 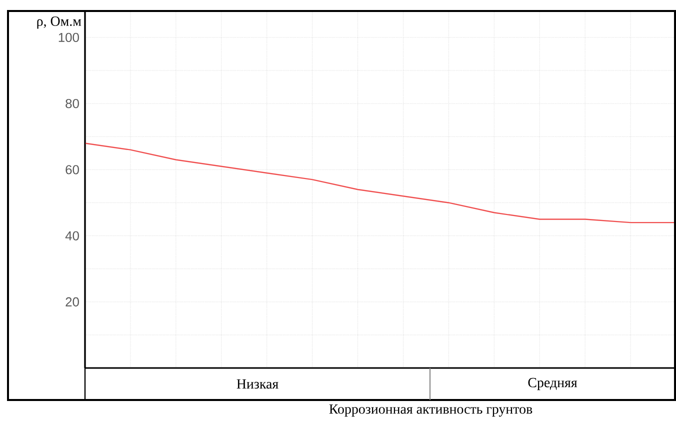 I want to click on text: Средняя, so click(x=553, y=384).